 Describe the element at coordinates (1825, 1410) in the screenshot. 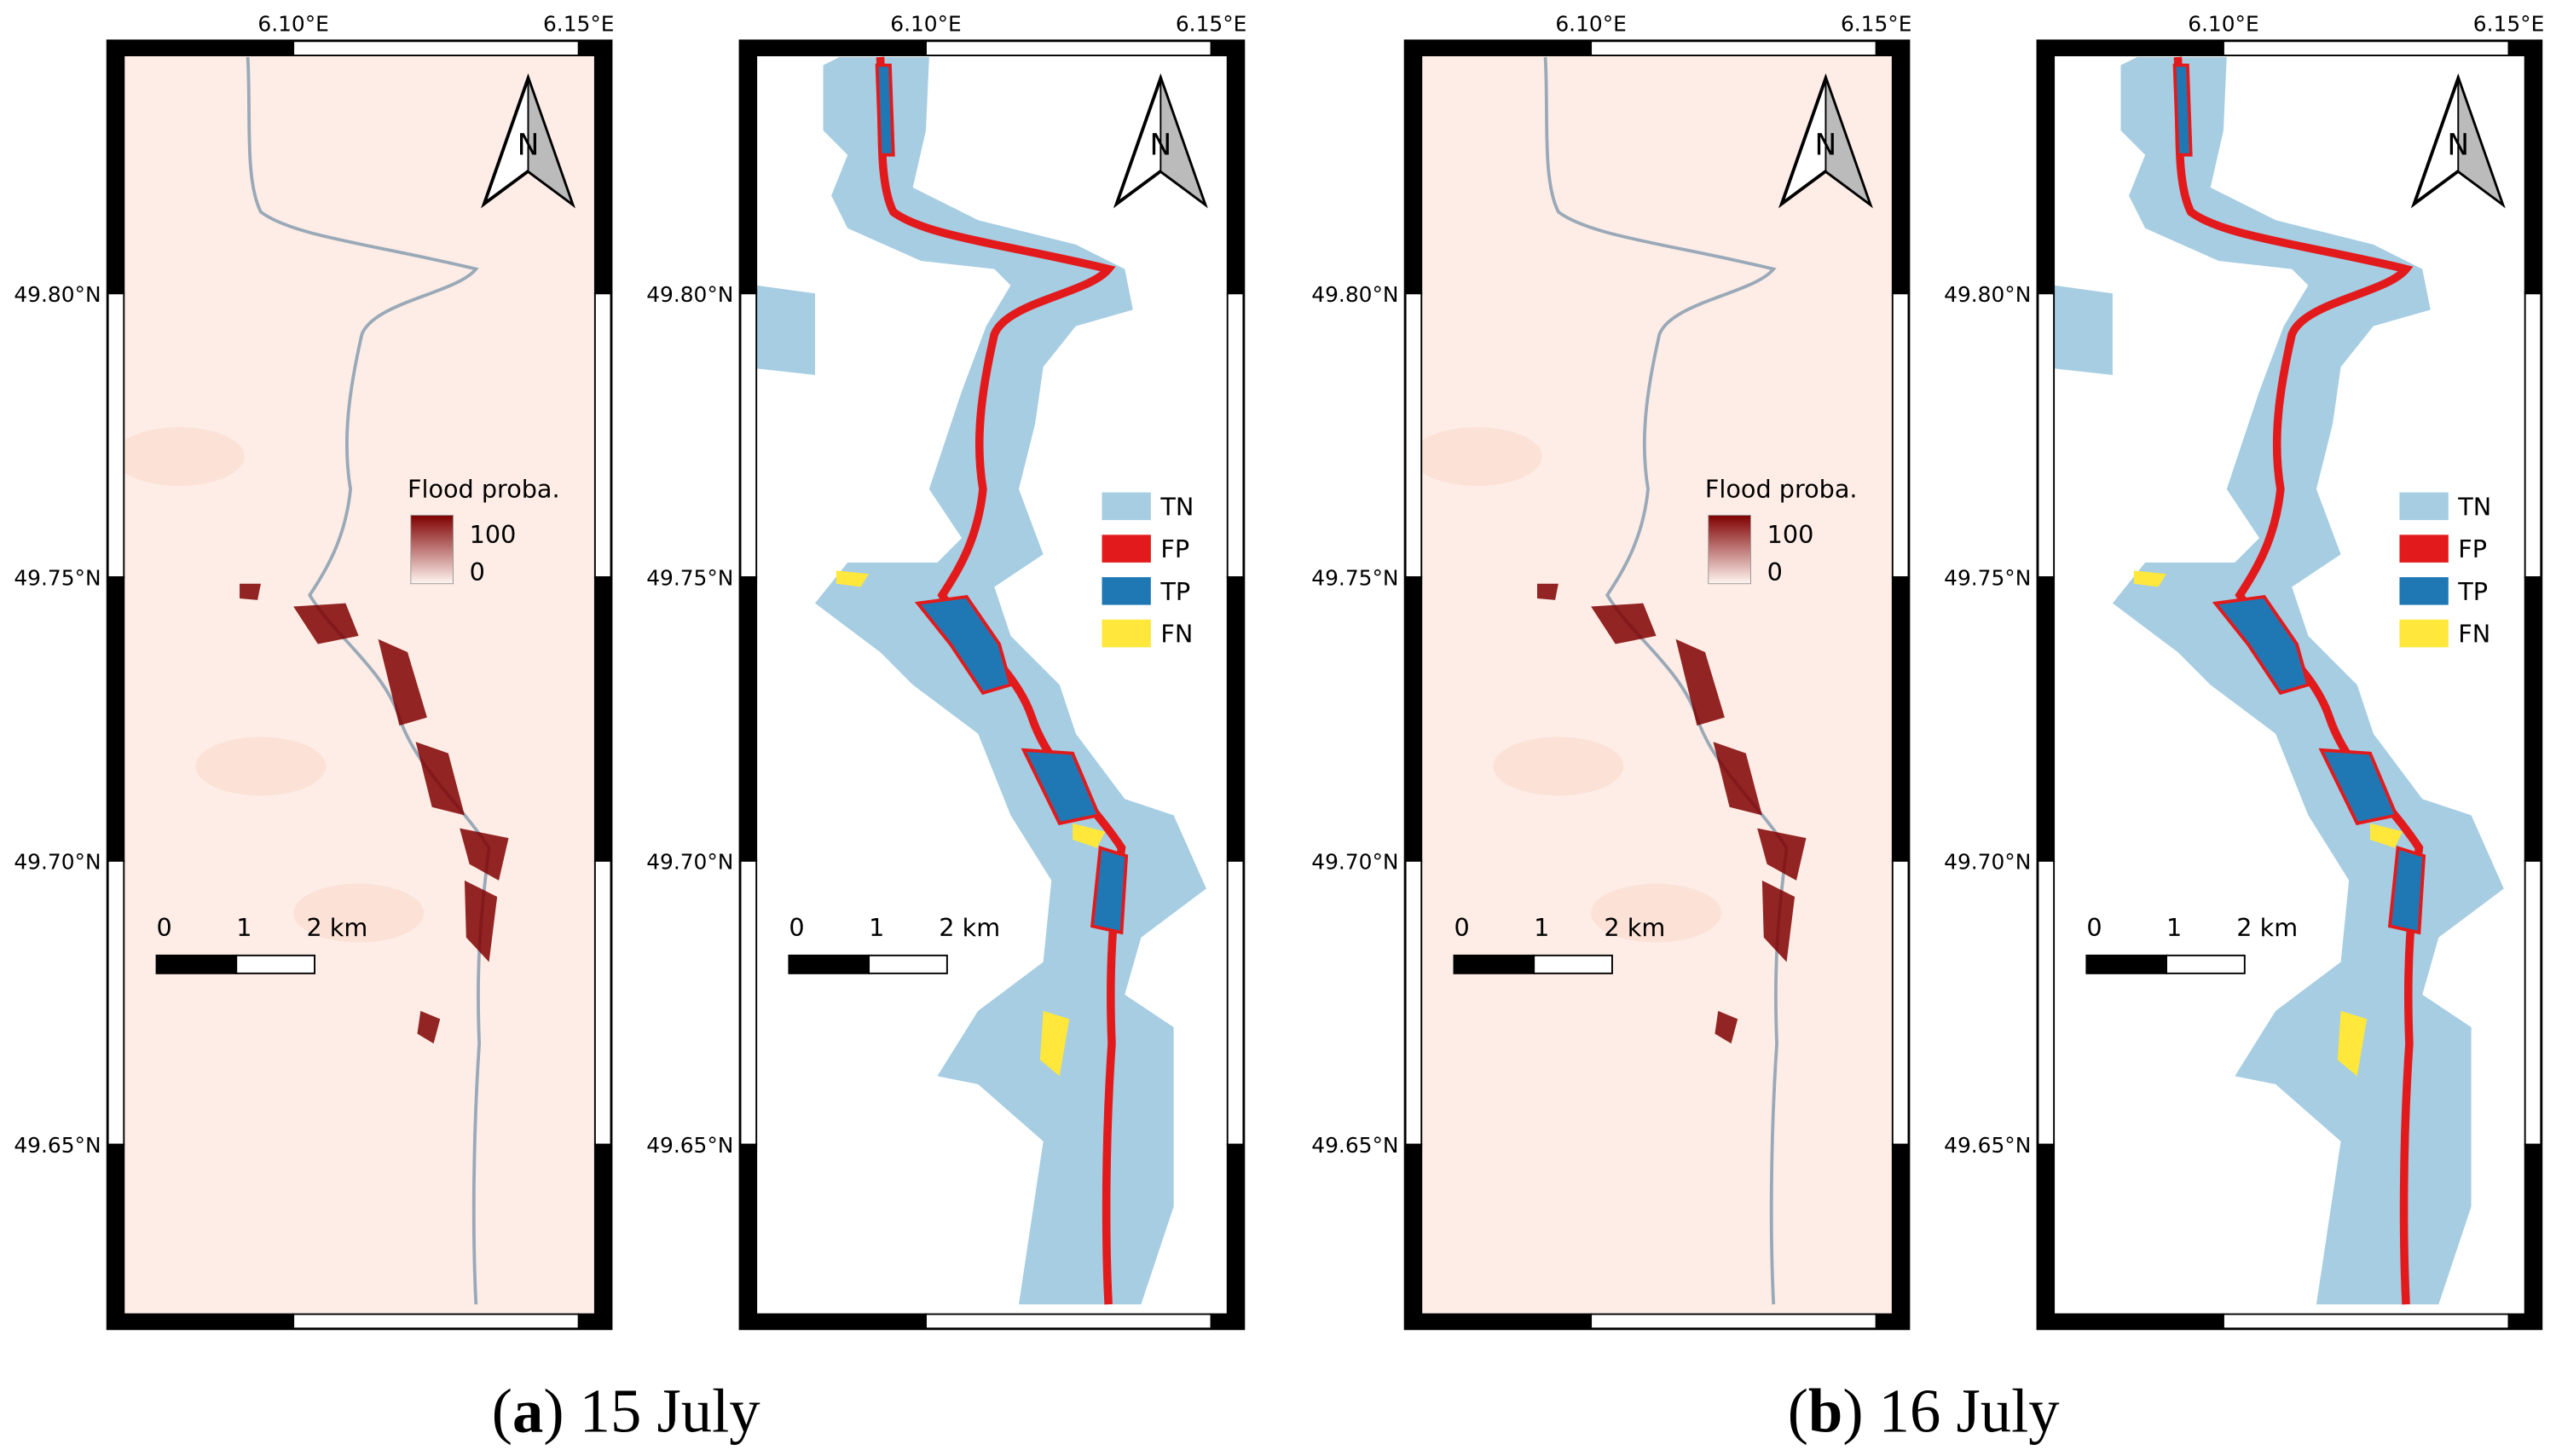

I see `caption-part: b` at that location.